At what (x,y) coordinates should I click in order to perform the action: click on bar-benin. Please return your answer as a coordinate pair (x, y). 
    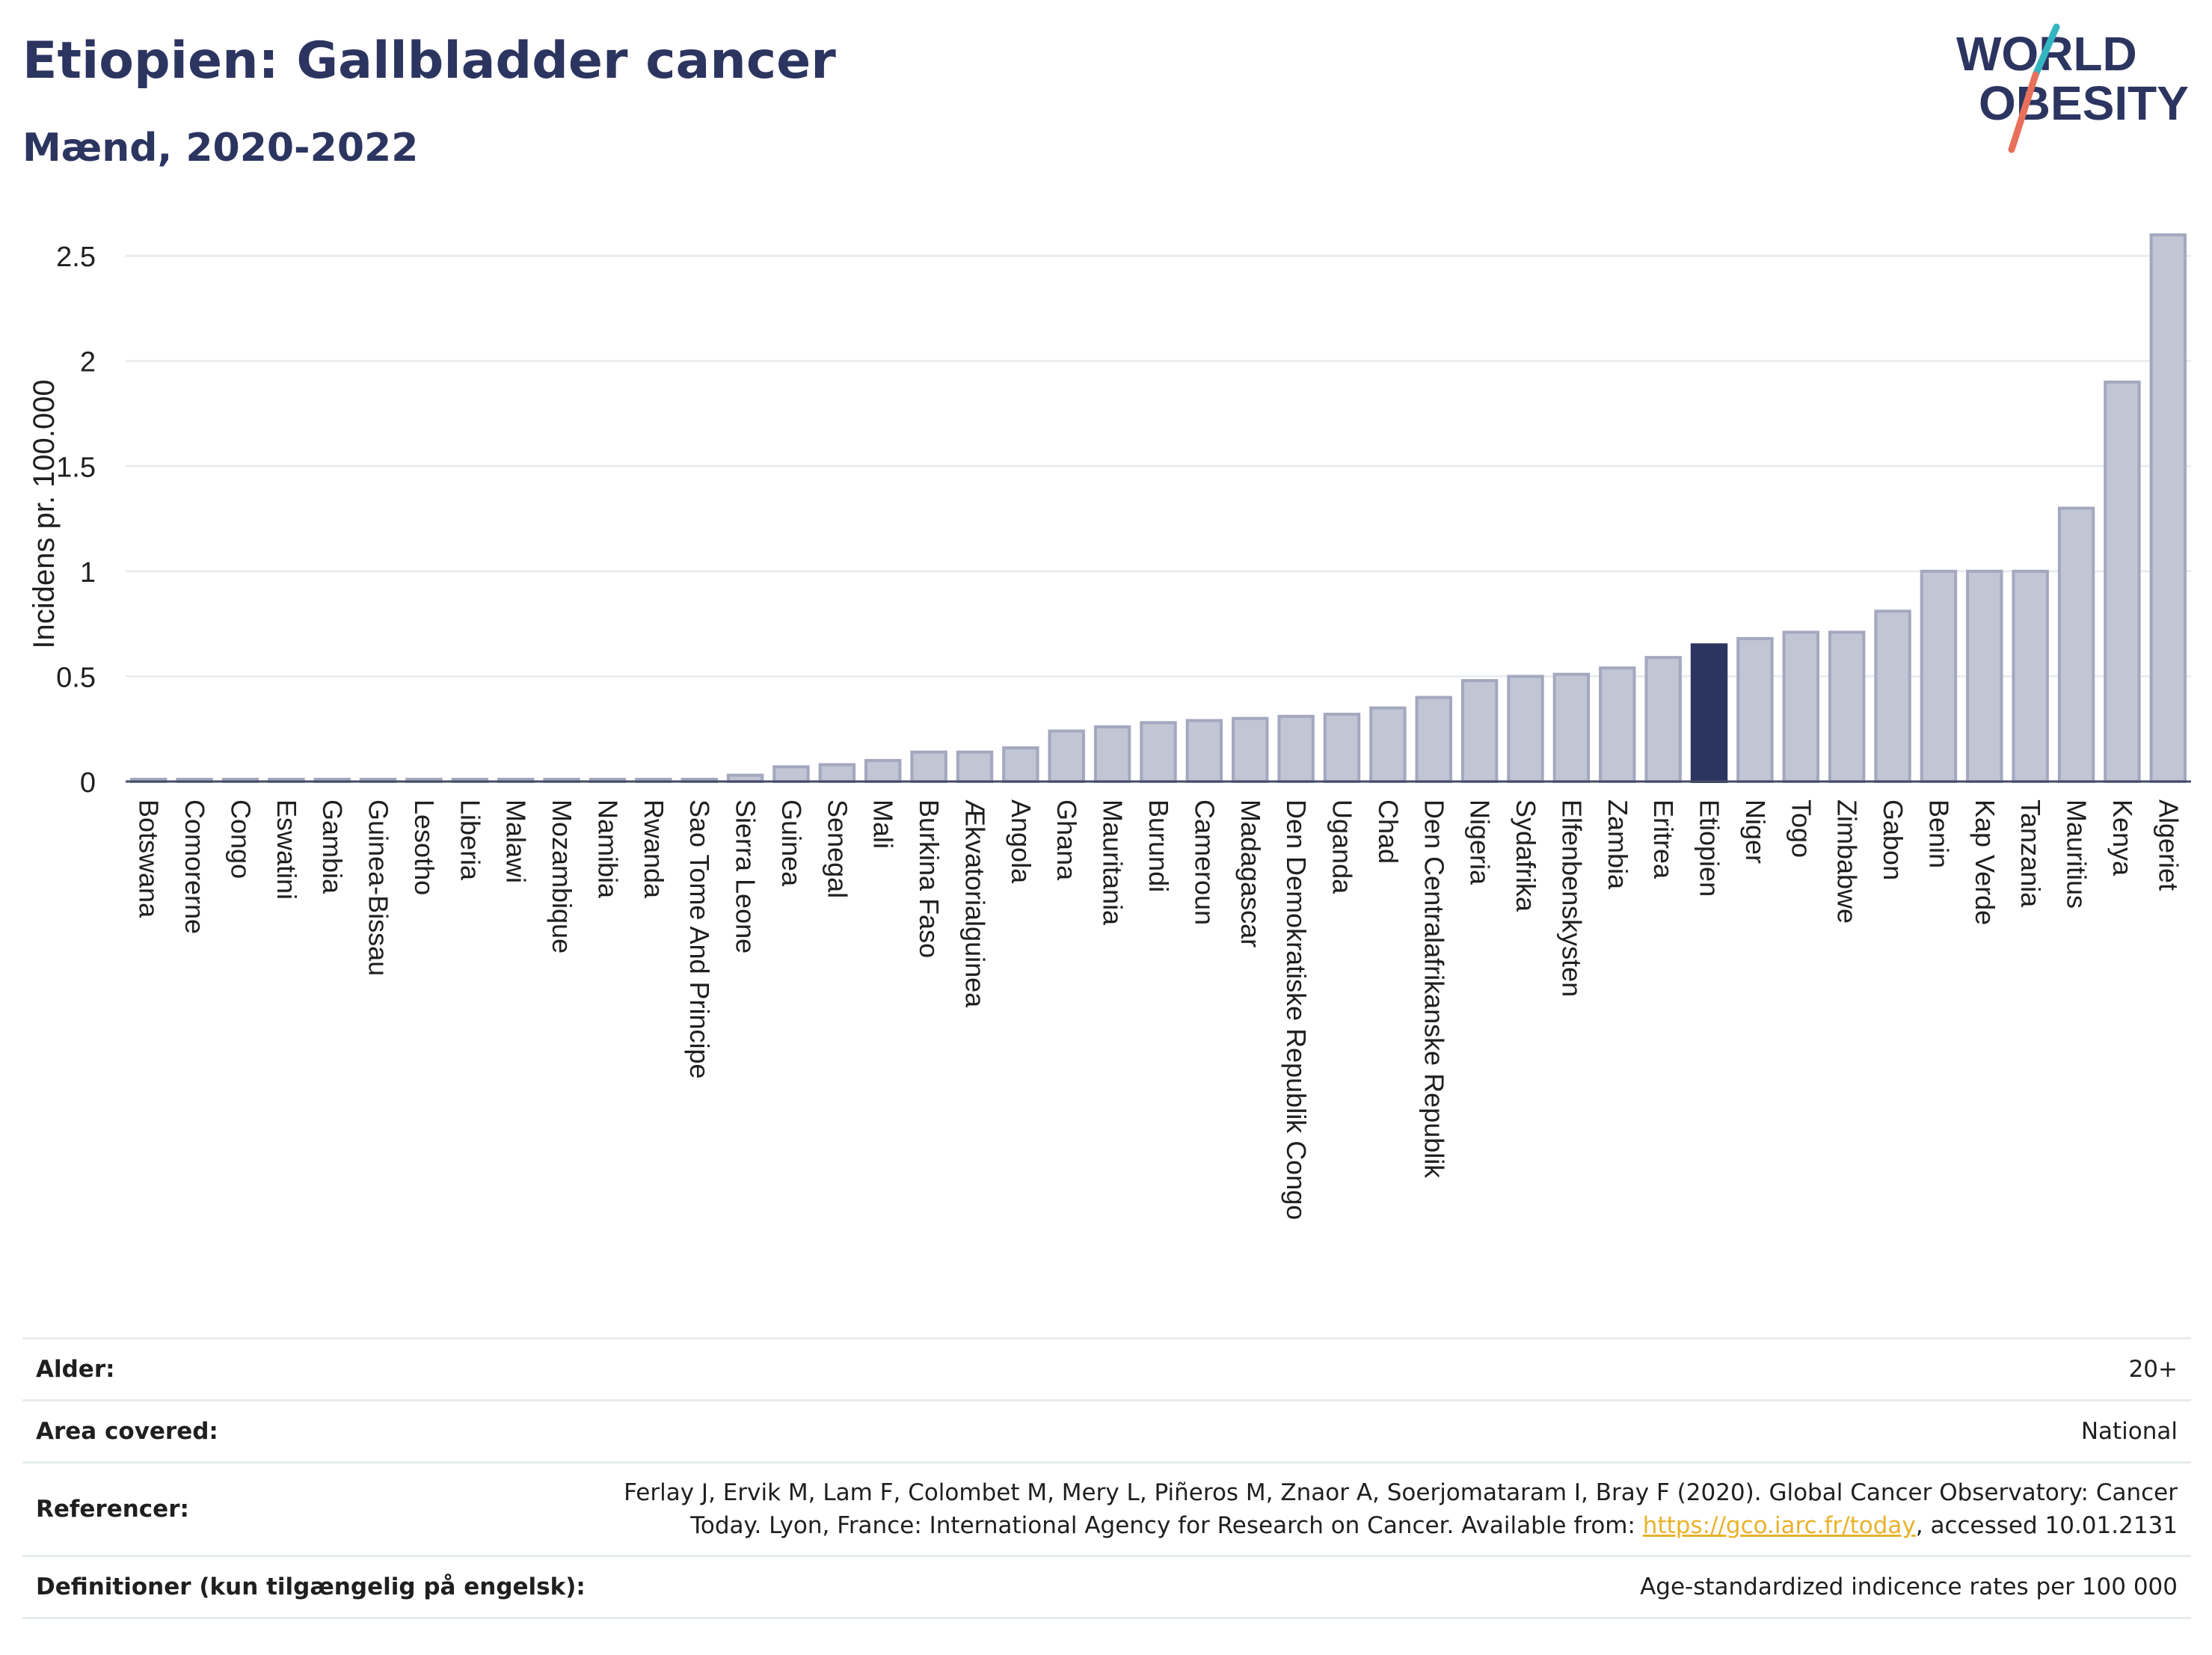
    Looking at the image, I should click on (1939, 676).